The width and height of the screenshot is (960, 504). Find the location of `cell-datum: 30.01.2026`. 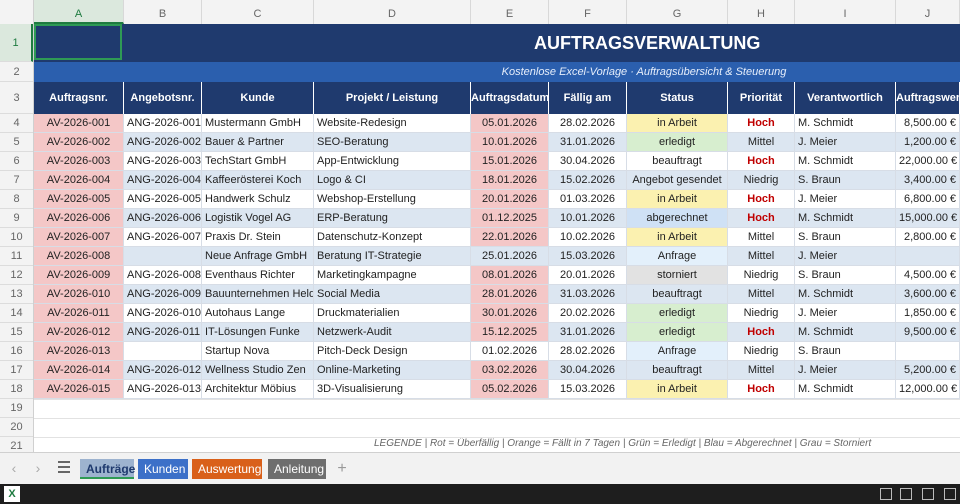

cell-datum: 30.01.2026 is located at coordinates (510, 313).